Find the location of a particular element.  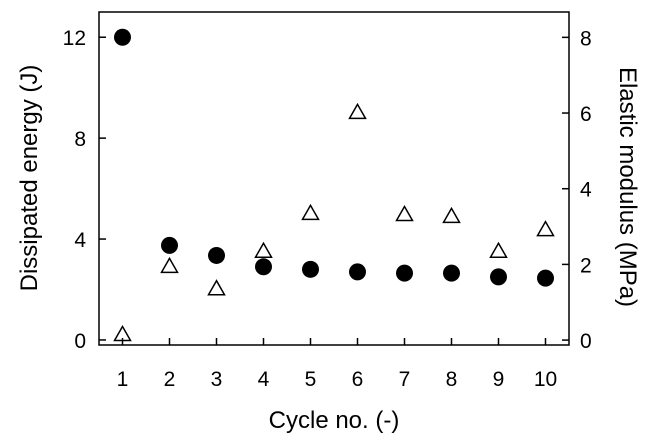

x-tick-label: 1 is located at coordinates (123, 379).